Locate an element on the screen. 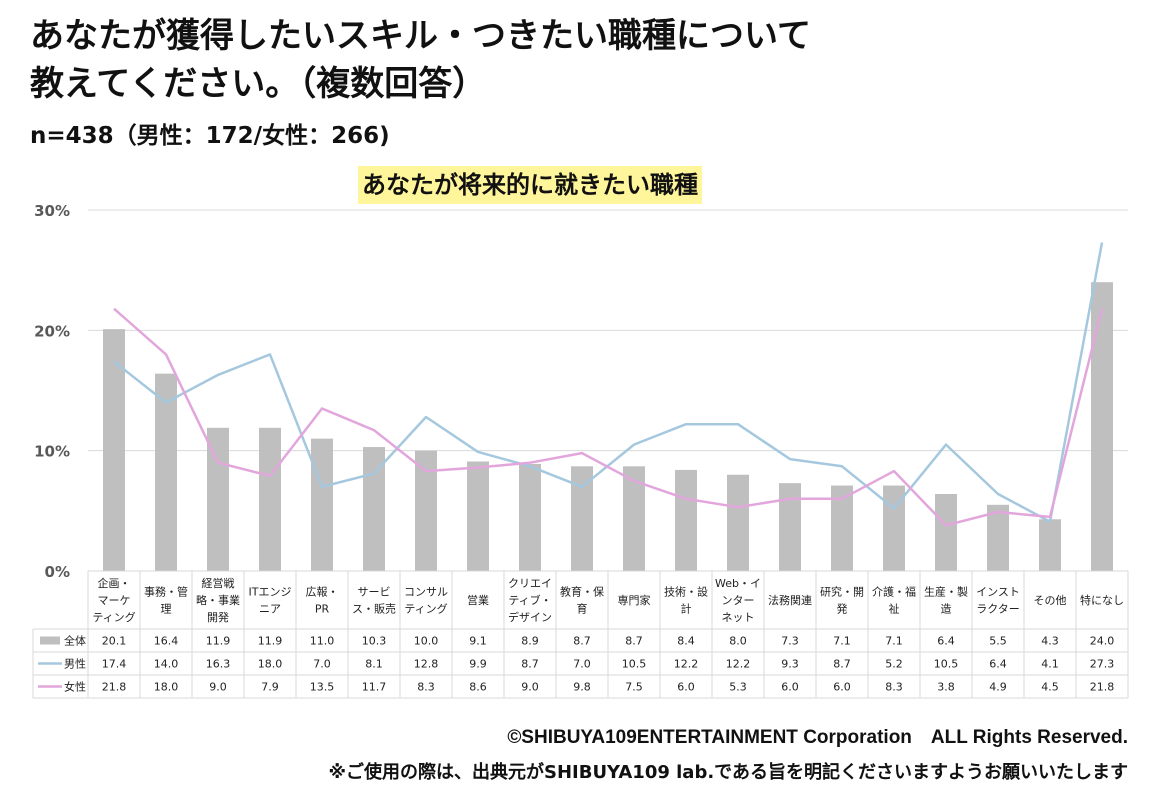 The image size is (1160, 804). data-value-label: 24.0 is located at coordinates (1102, 641).